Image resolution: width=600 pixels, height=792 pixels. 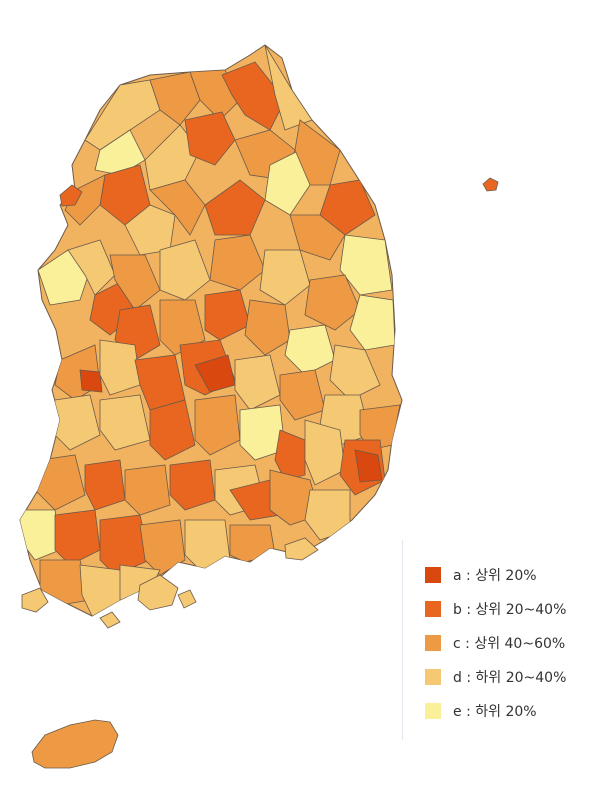 I want to click on legend-swatch-b, so click(x=433, y=609).